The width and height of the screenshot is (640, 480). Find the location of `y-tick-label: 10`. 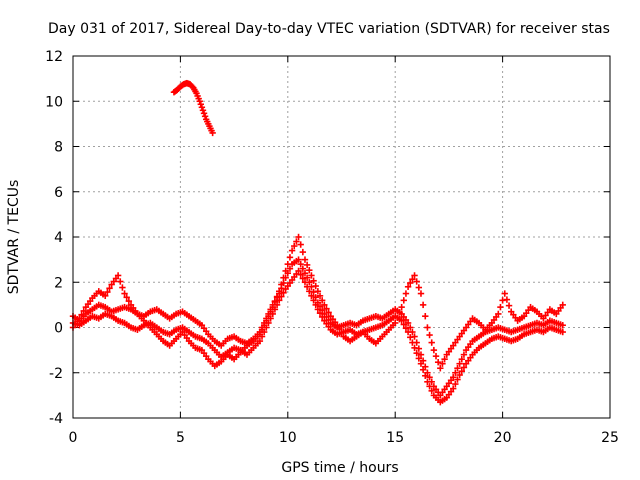

y-tick-label: 10 is located at coordinates (54, 102).